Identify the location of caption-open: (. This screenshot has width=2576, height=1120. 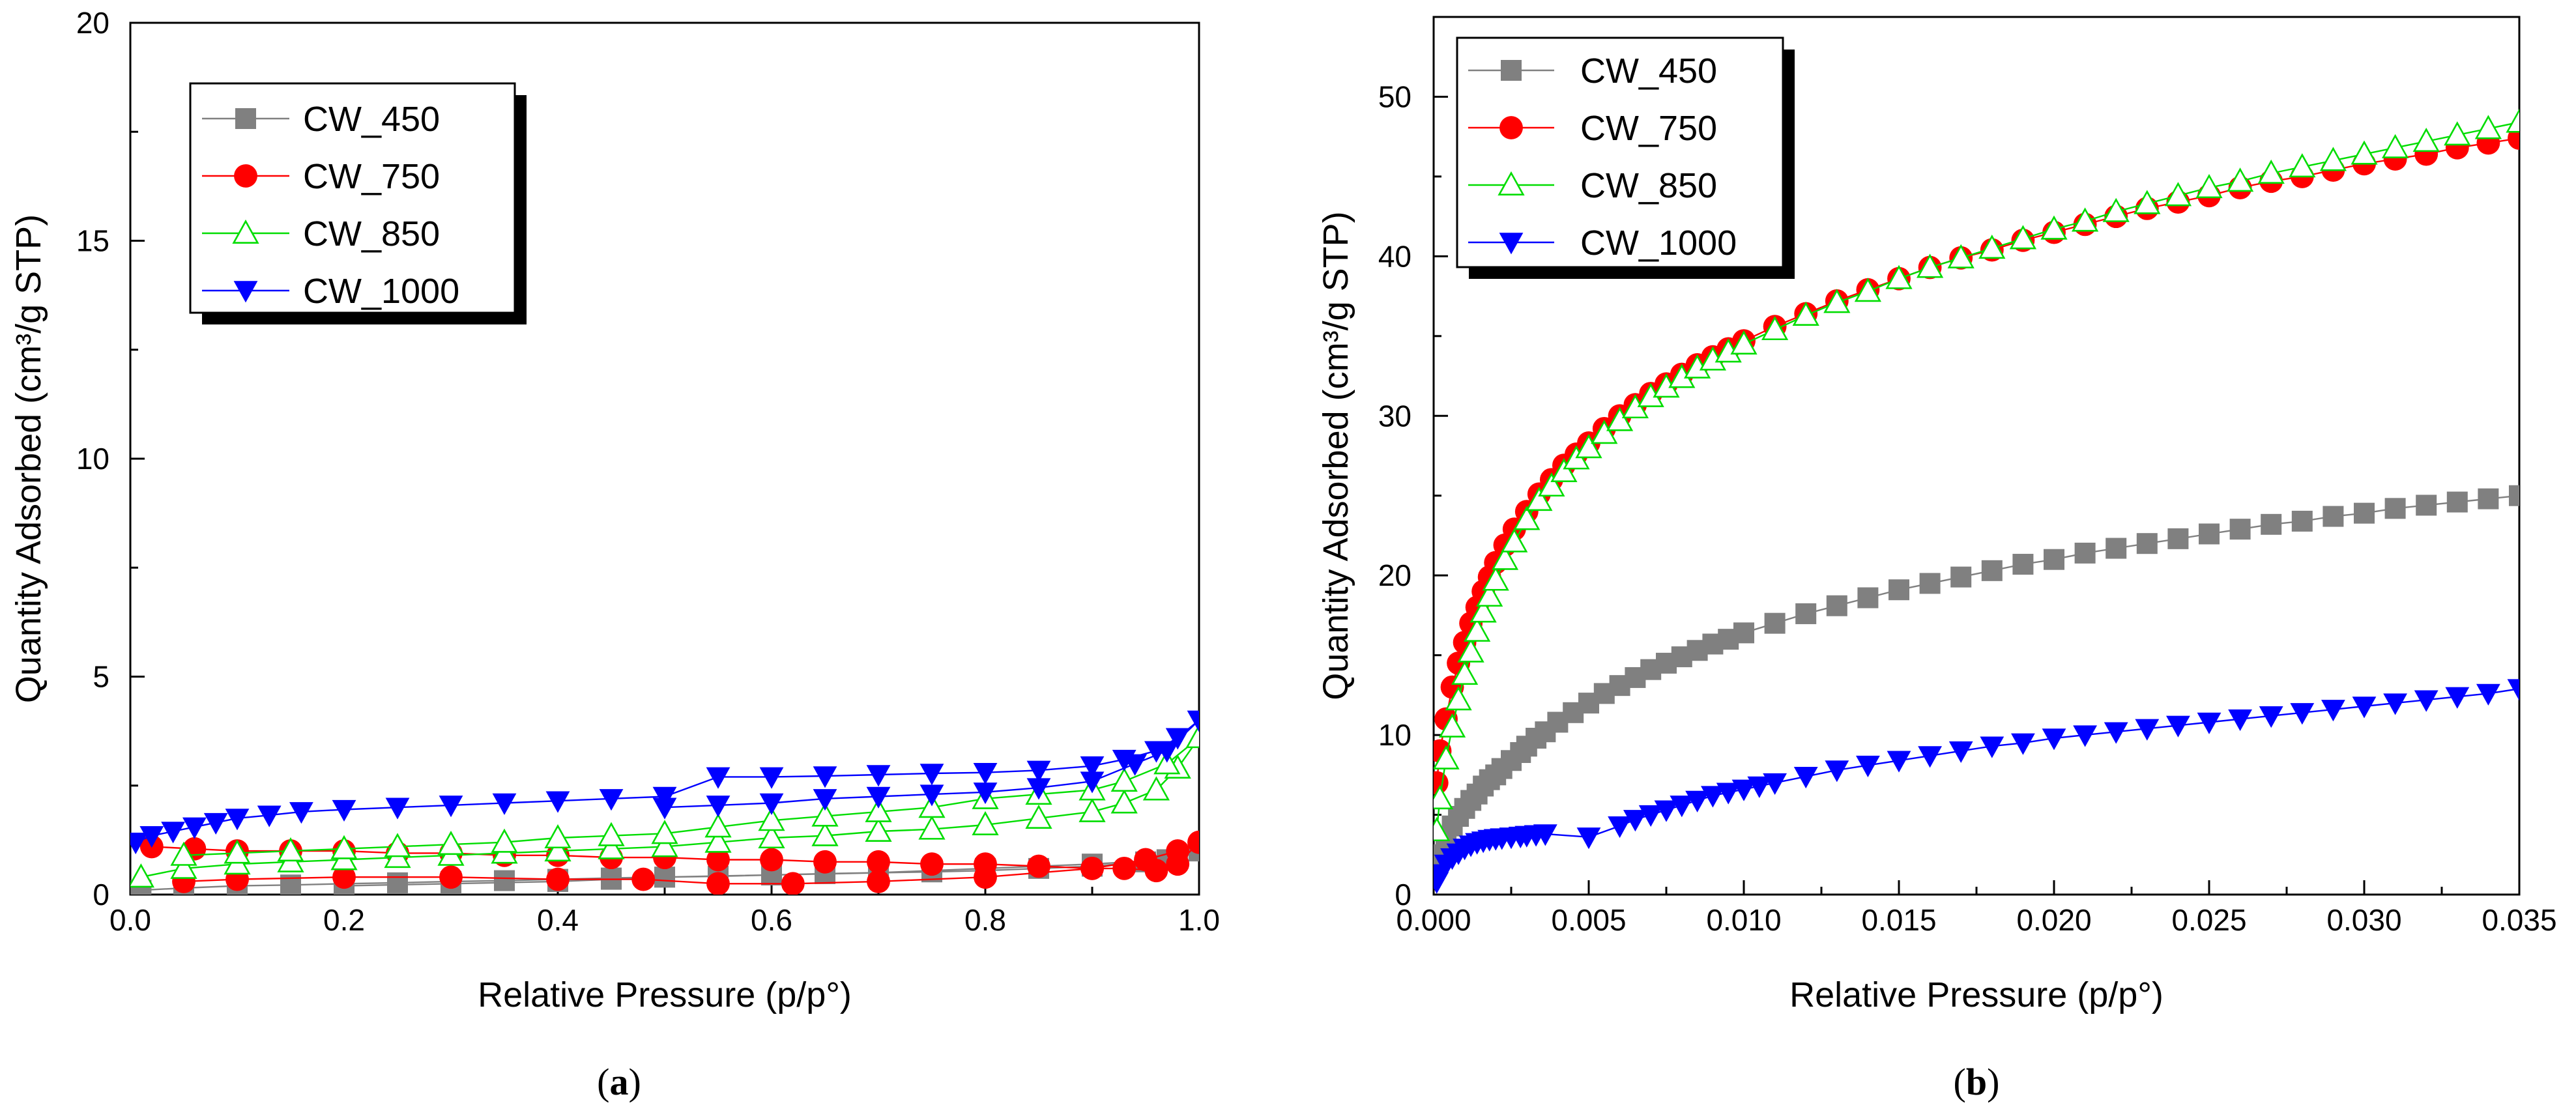
(603, 1082).